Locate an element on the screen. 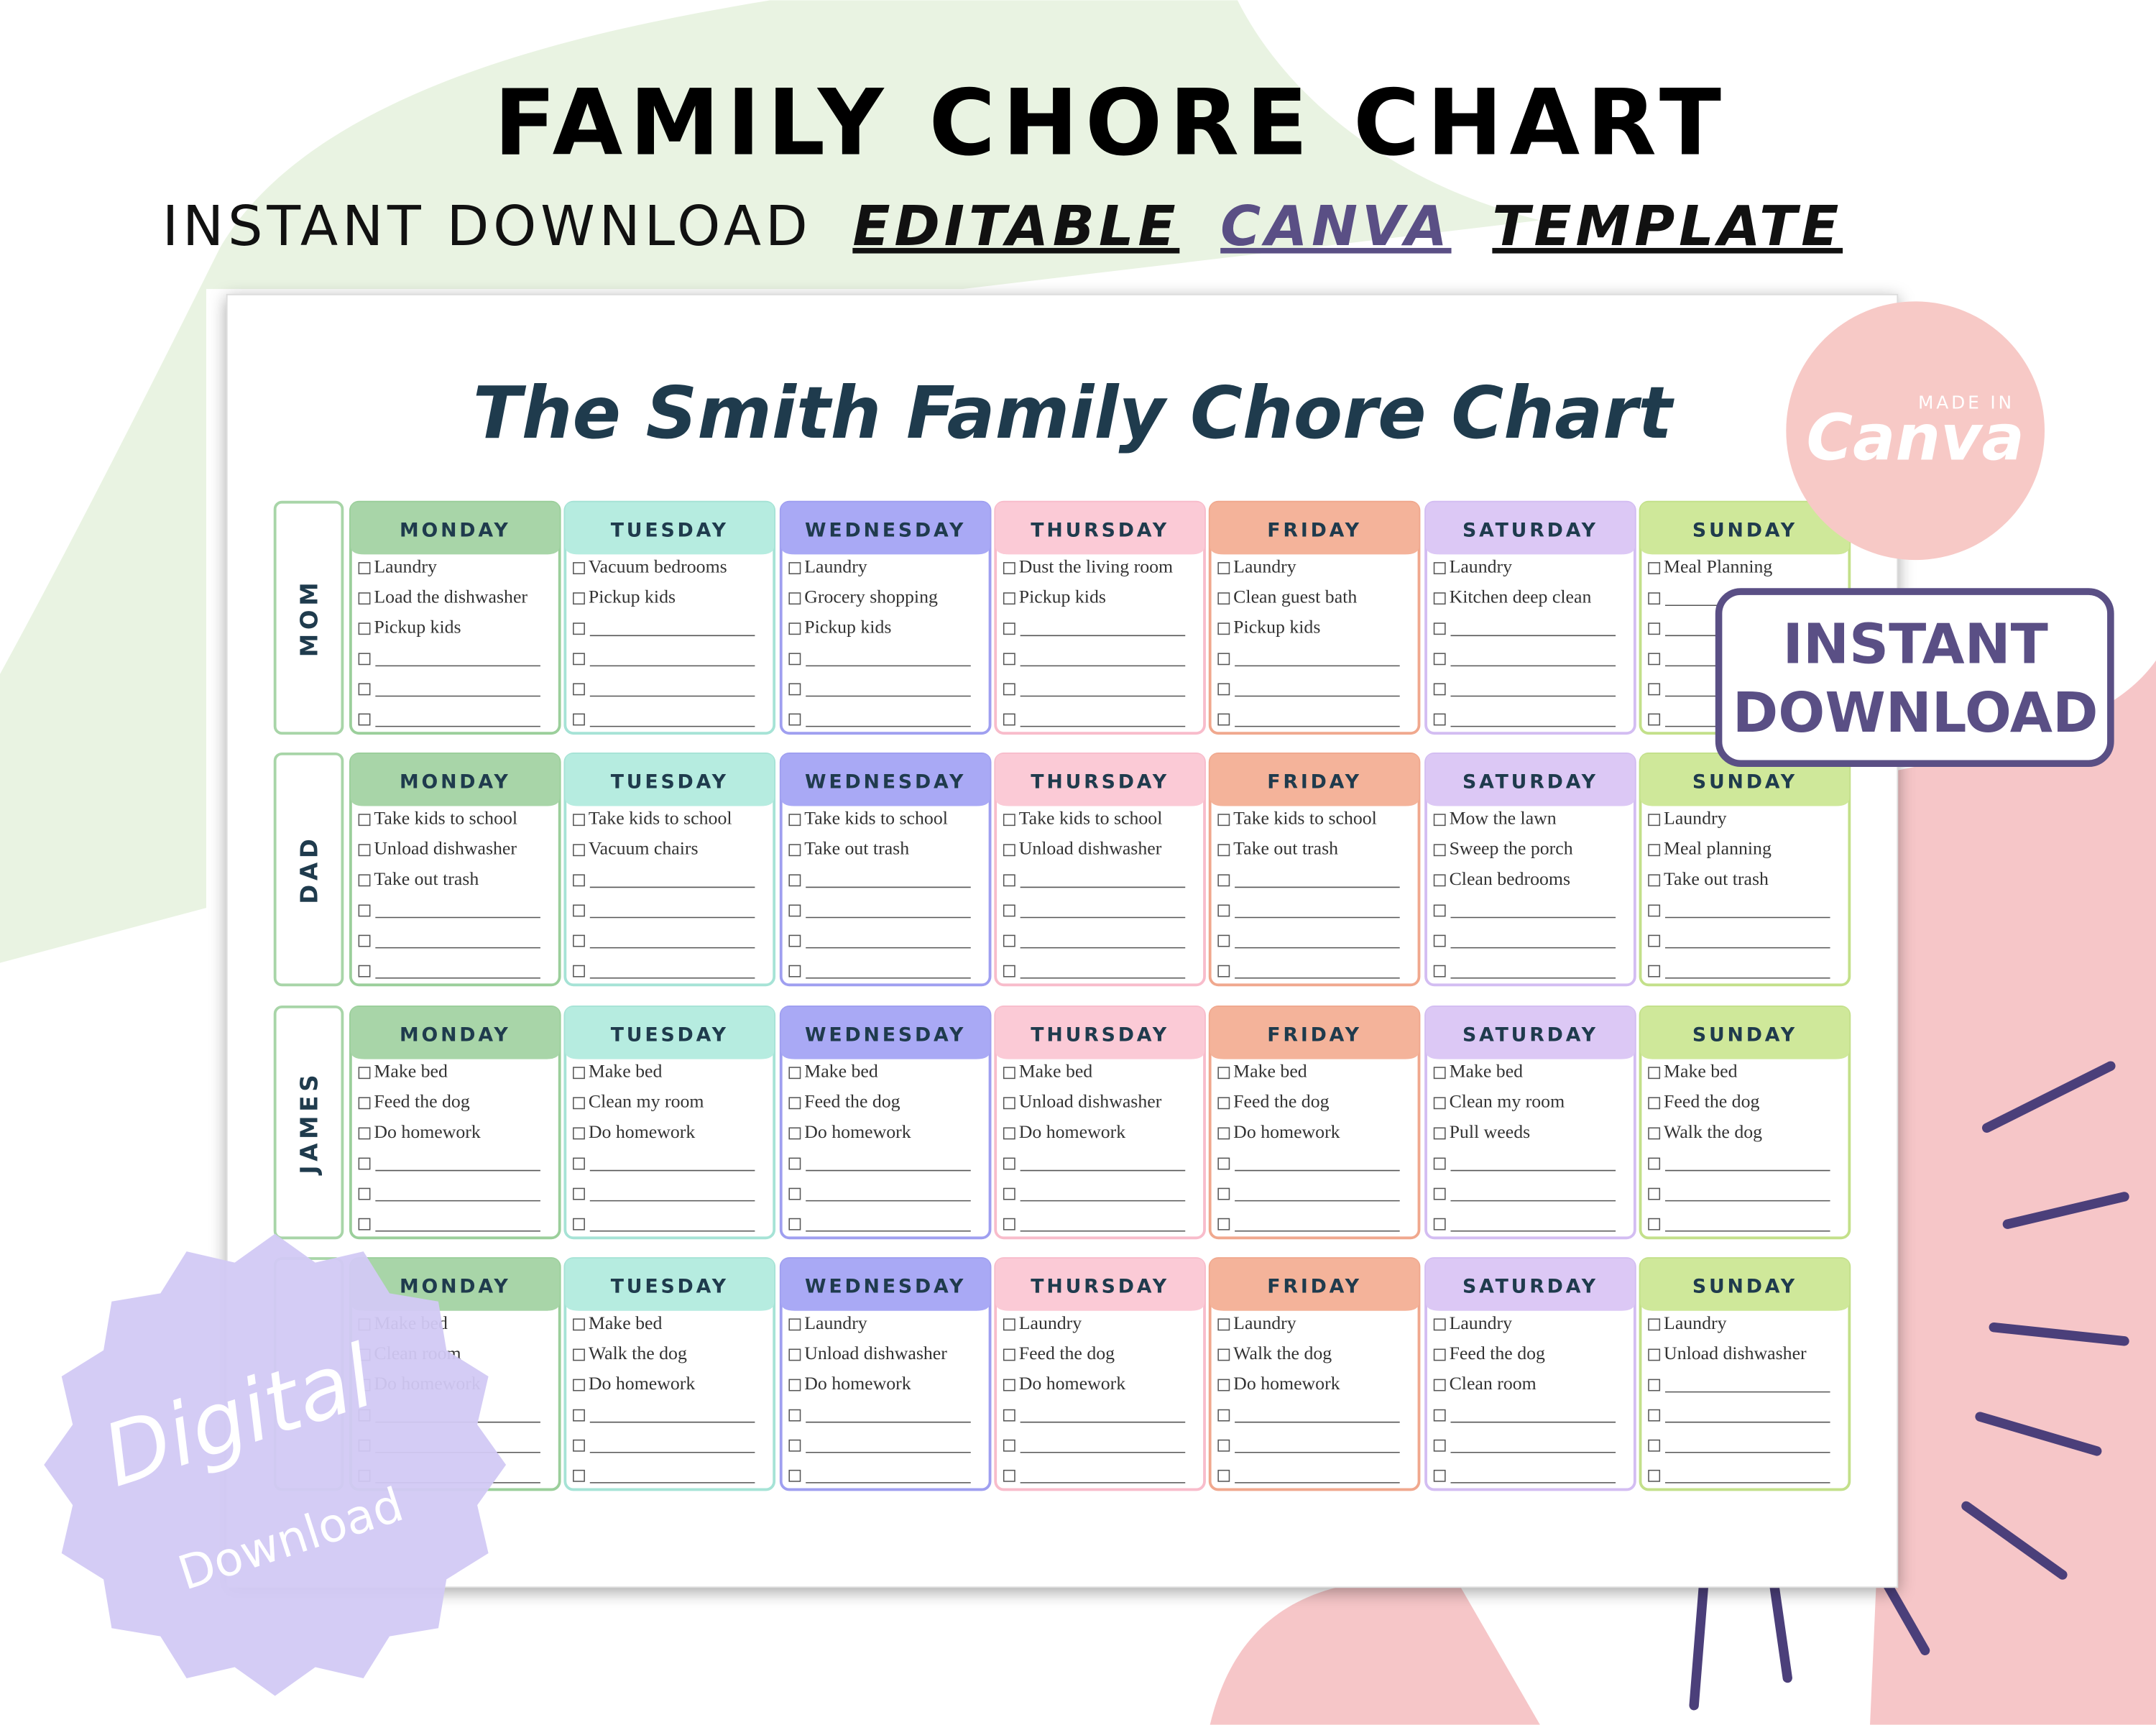  day-name: WEDNESDAY is located at coordinates (885, 1035).